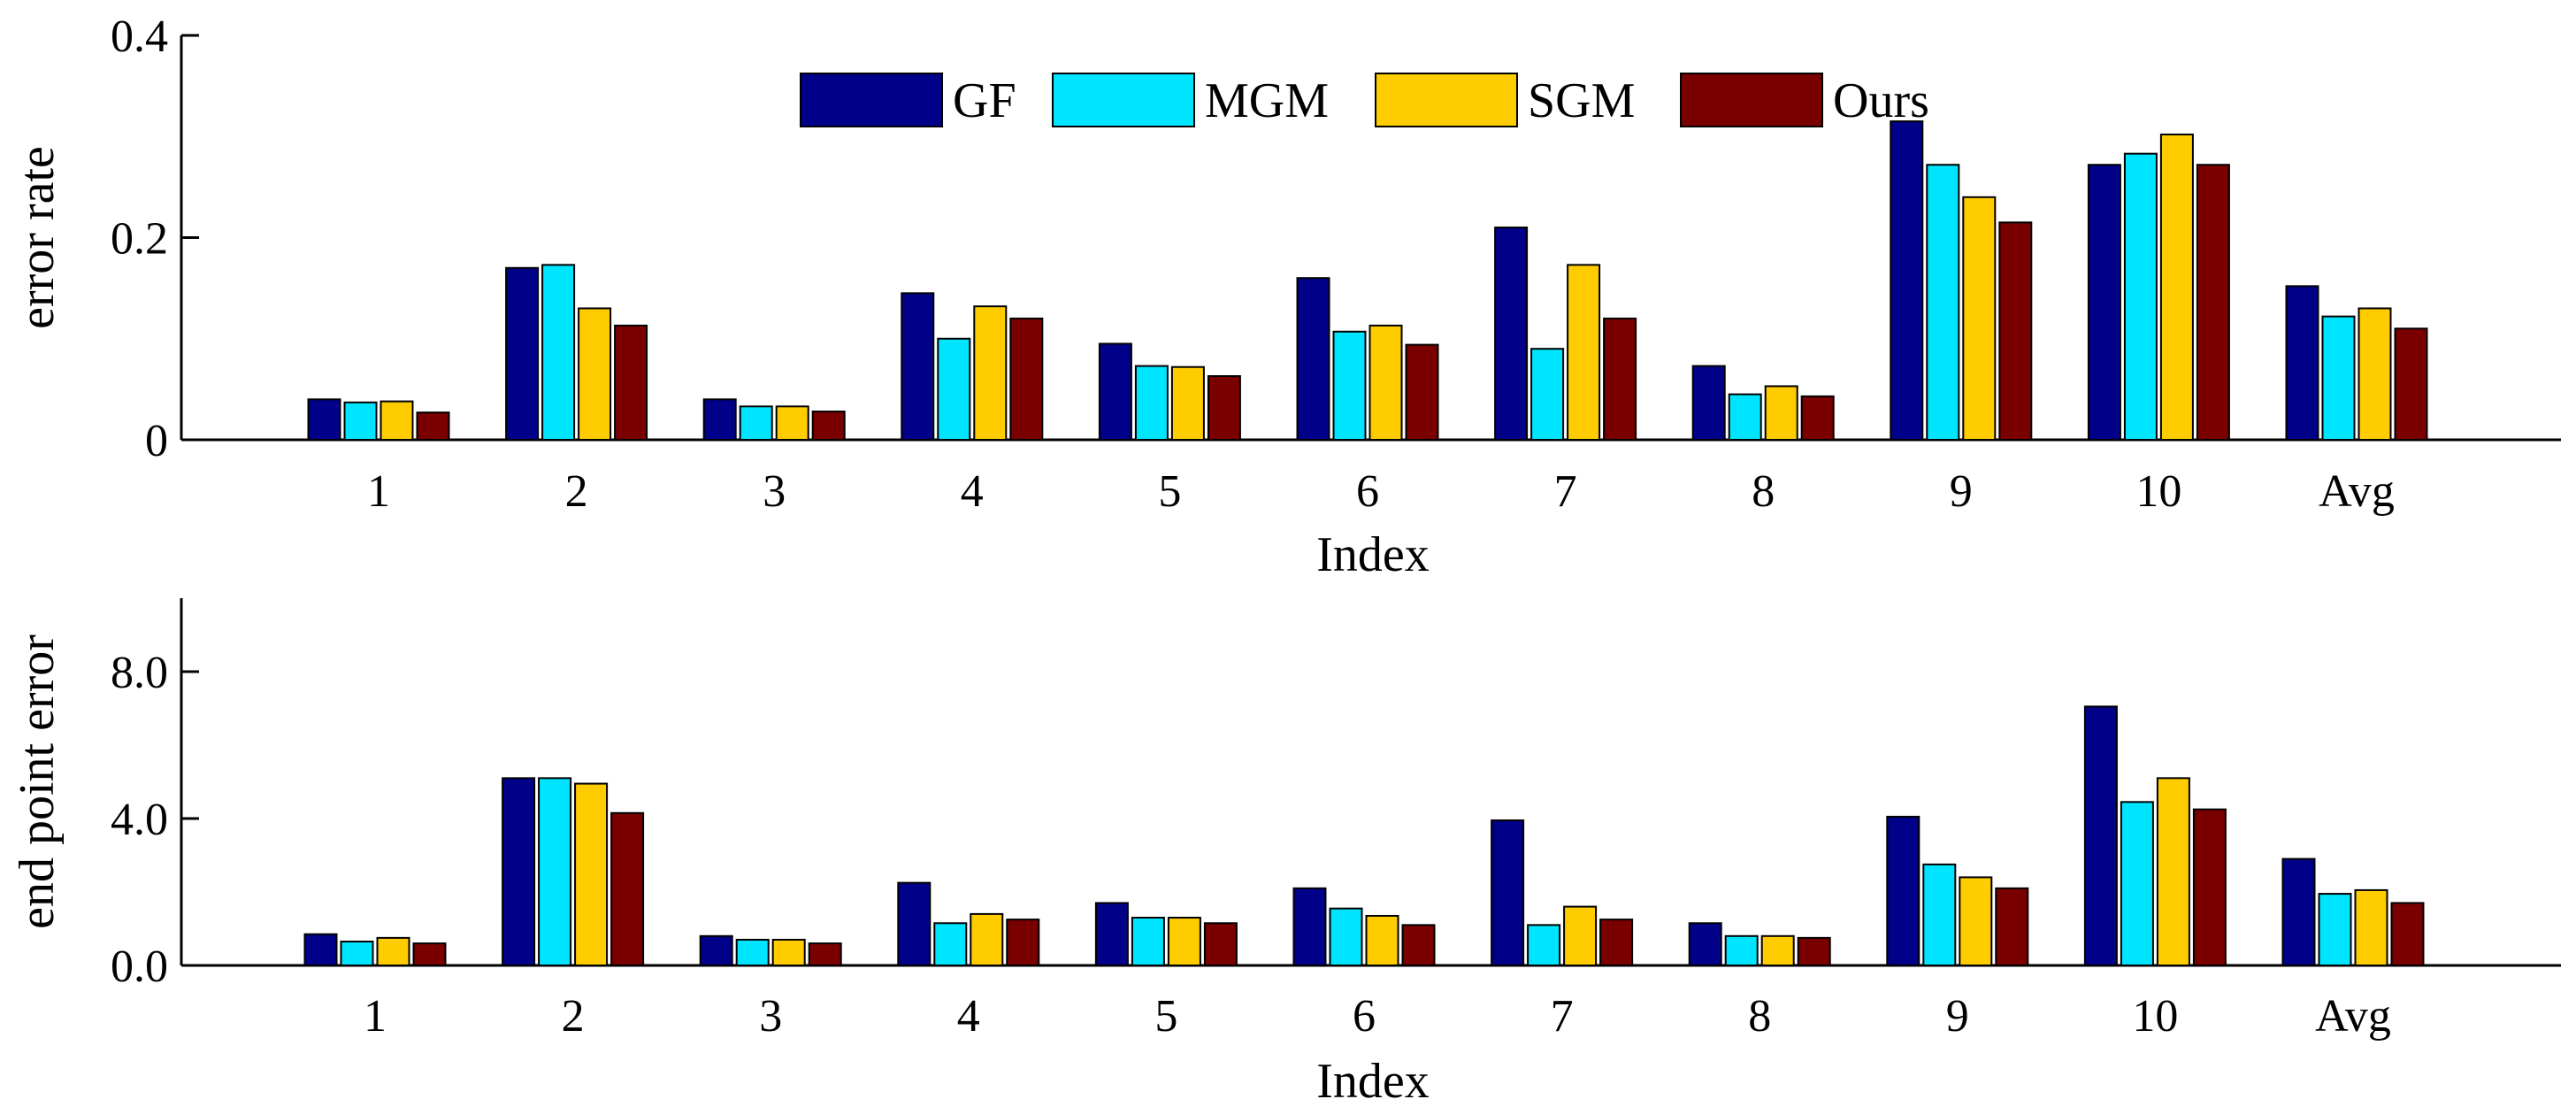 This screenshot has height=1107, width=2576. I want to click on y-tick-label: 0.2, so click(139, 240).